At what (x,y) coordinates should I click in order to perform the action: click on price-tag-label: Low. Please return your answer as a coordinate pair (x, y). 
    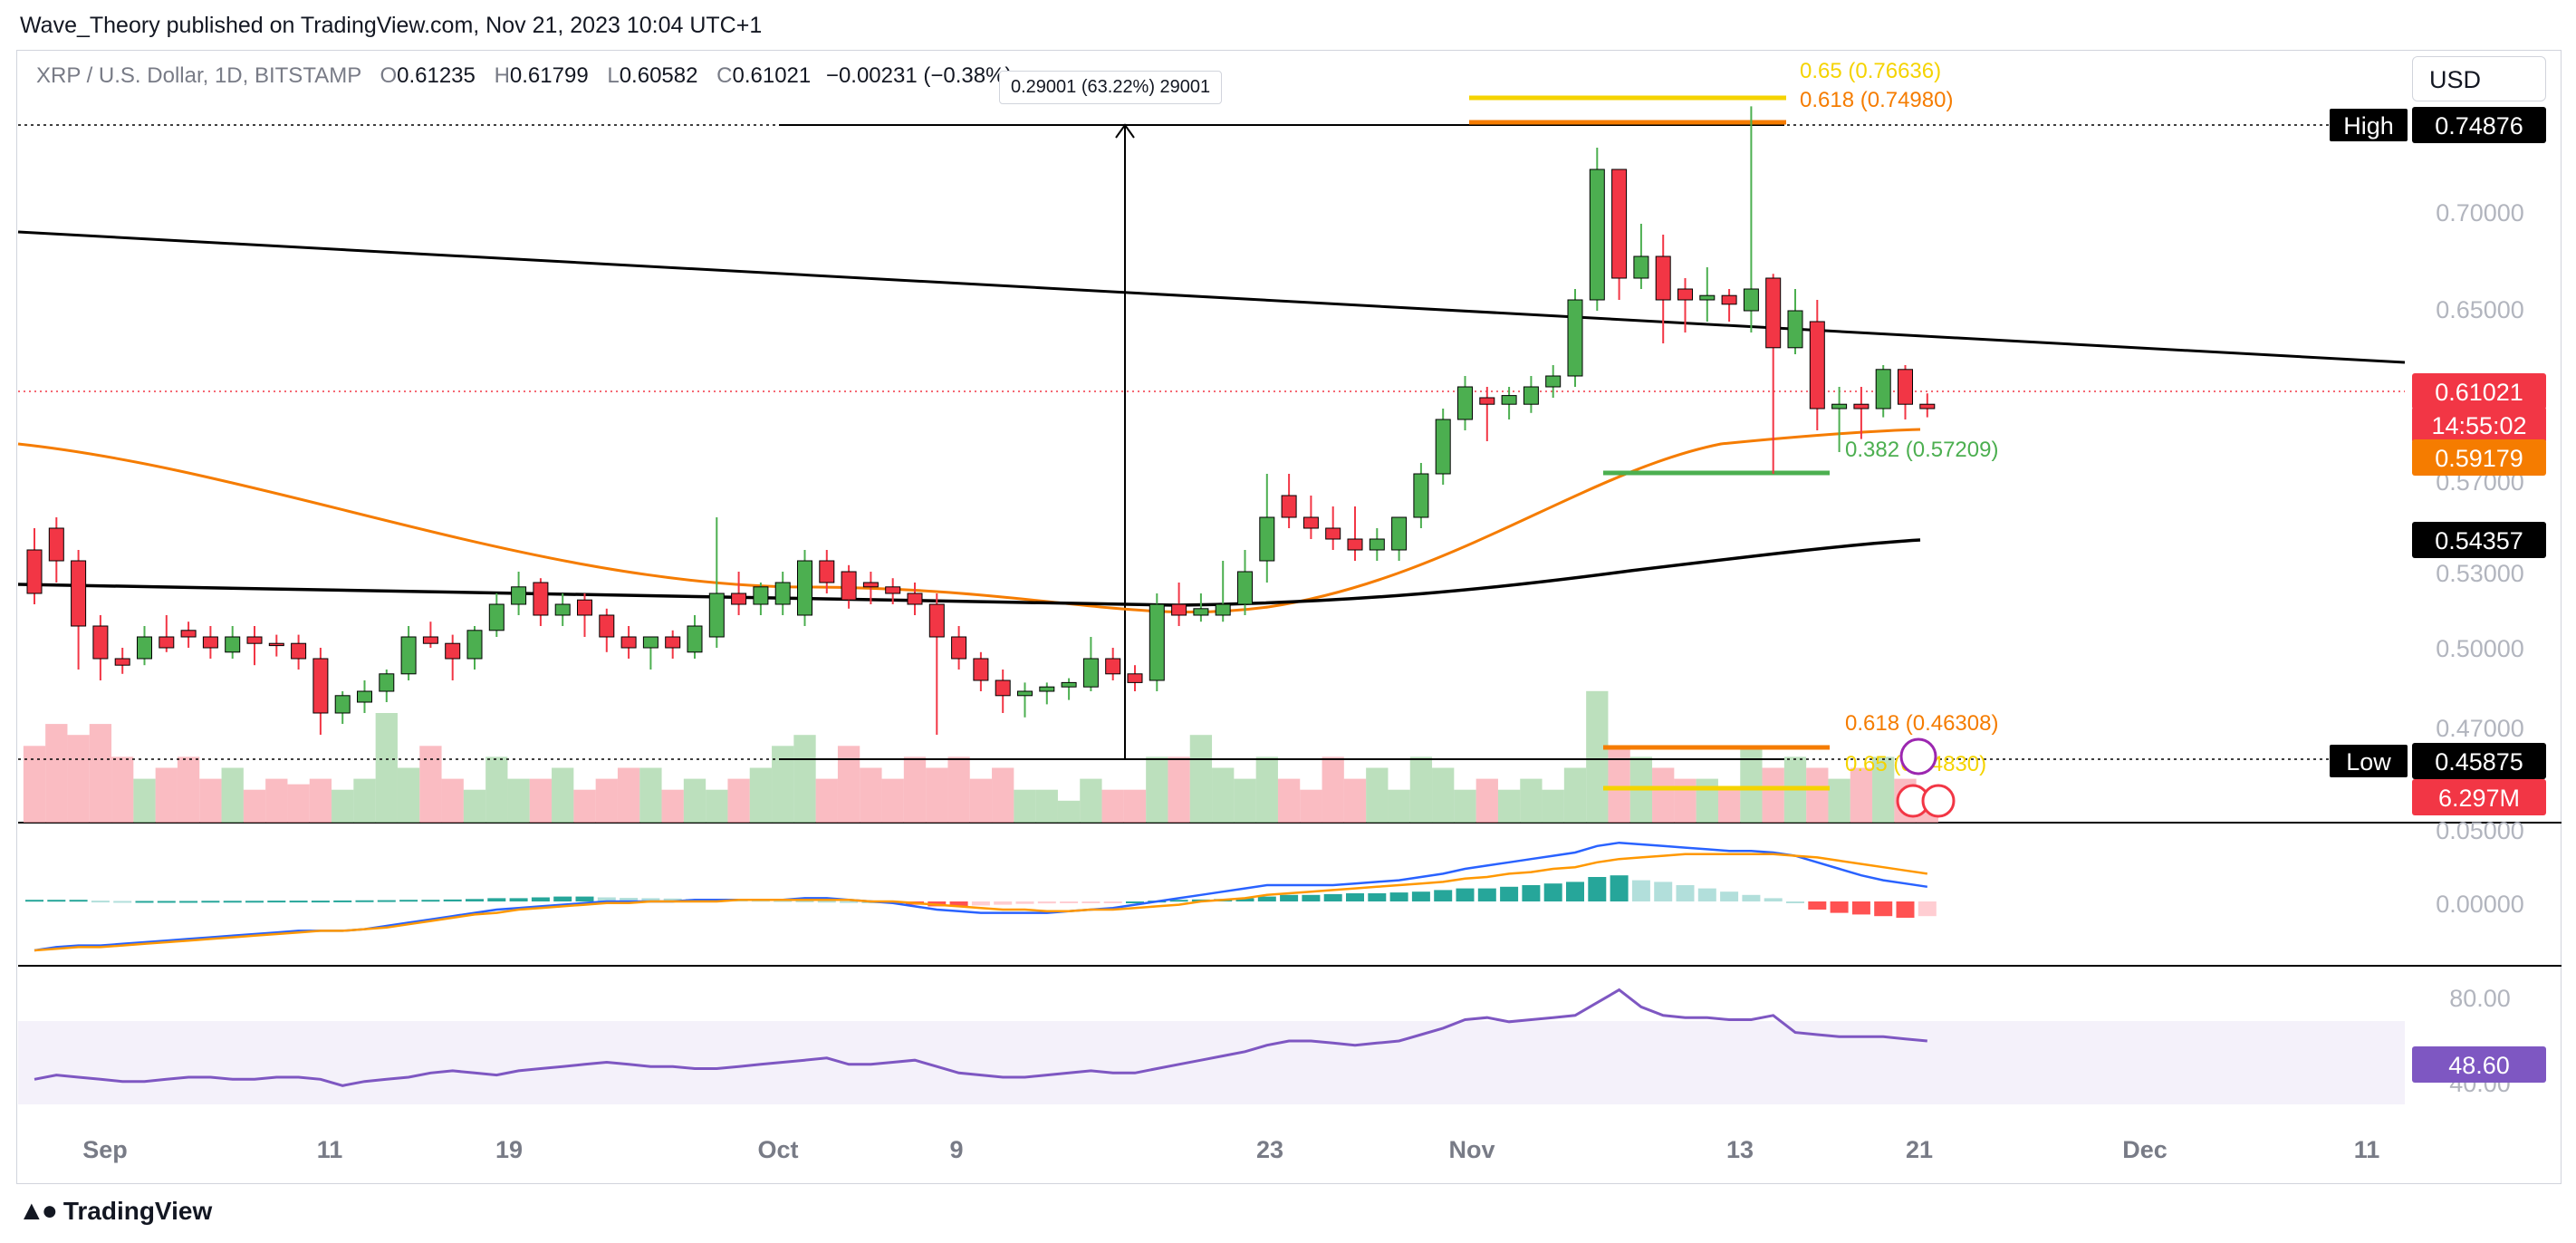
    Looking at the image, I should click on (2368, 762).